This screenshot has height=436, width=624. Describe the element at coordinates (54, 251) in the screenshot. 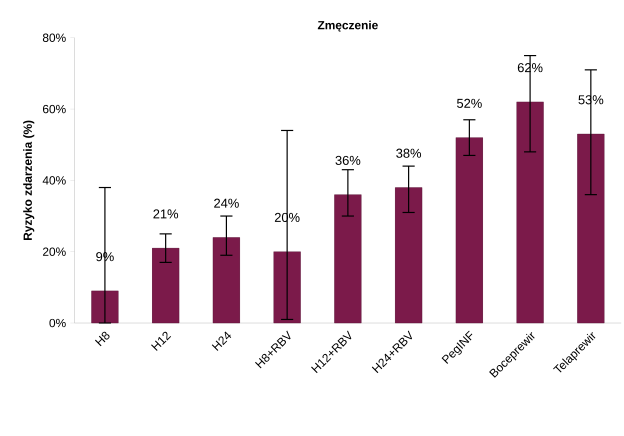

I see `y-tick-label: 20%` at that location.